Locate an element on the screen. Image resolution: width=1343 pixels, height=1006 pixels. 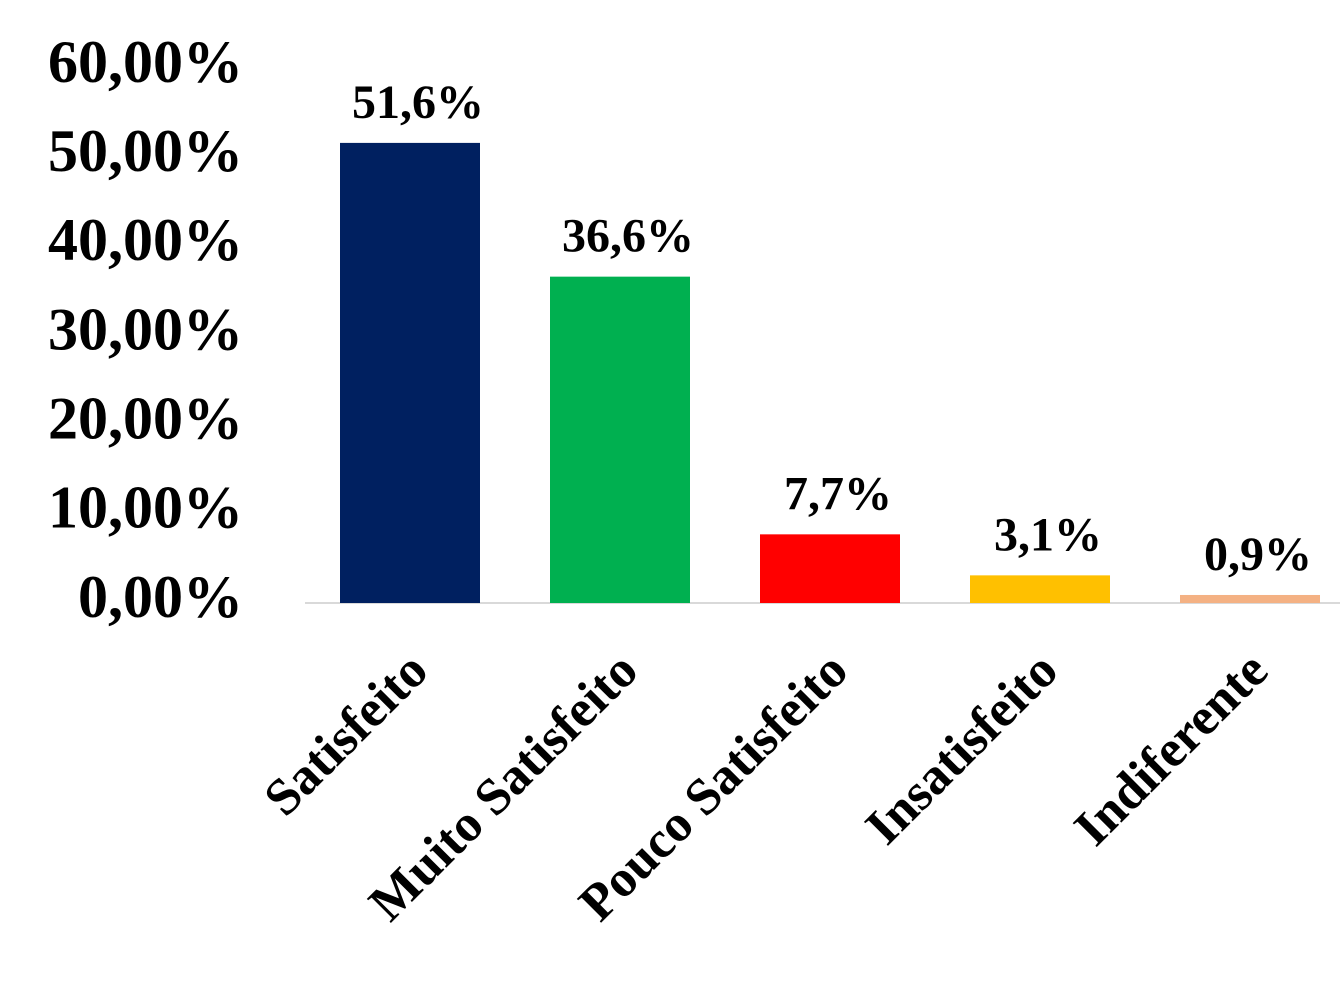
y-tick-label: 10,00% is located at coordinates (145, 508).